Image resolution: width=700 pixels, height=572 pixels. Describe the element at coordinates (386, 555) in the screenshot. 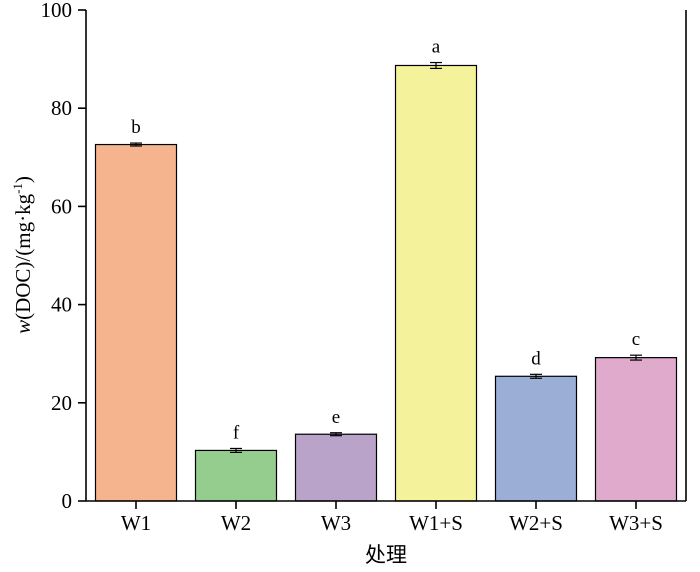

I see `x-axis-title: 处理` at that location.